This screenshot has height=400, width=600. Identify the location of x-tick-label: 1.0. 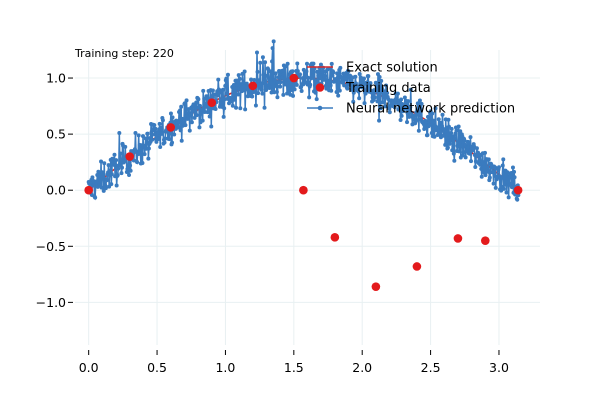
(225, 367).